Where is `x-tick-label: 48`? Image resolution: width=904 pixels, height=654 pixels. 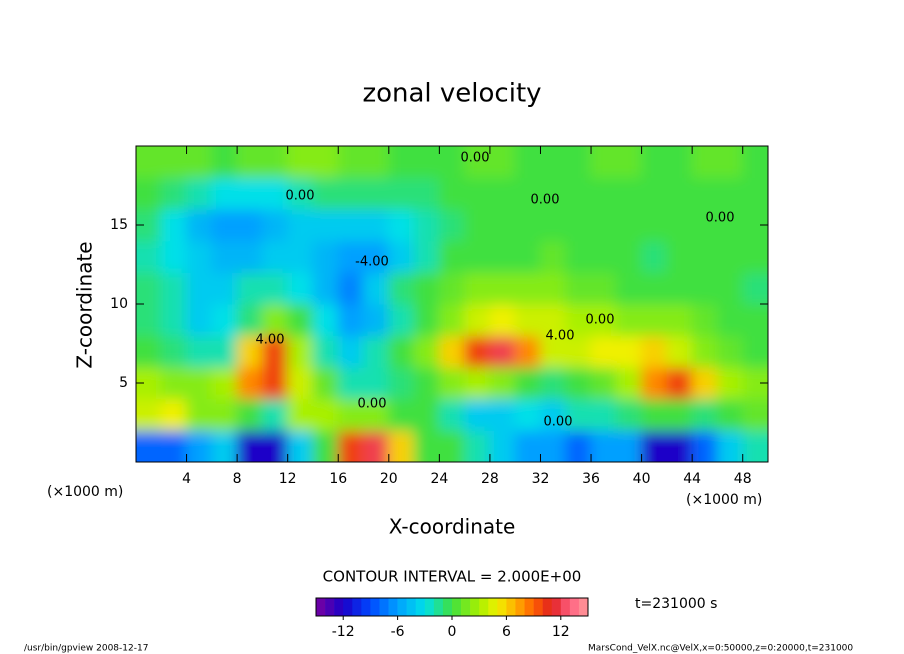
x-tick-label: 48 is located at coordinates (743, 479).